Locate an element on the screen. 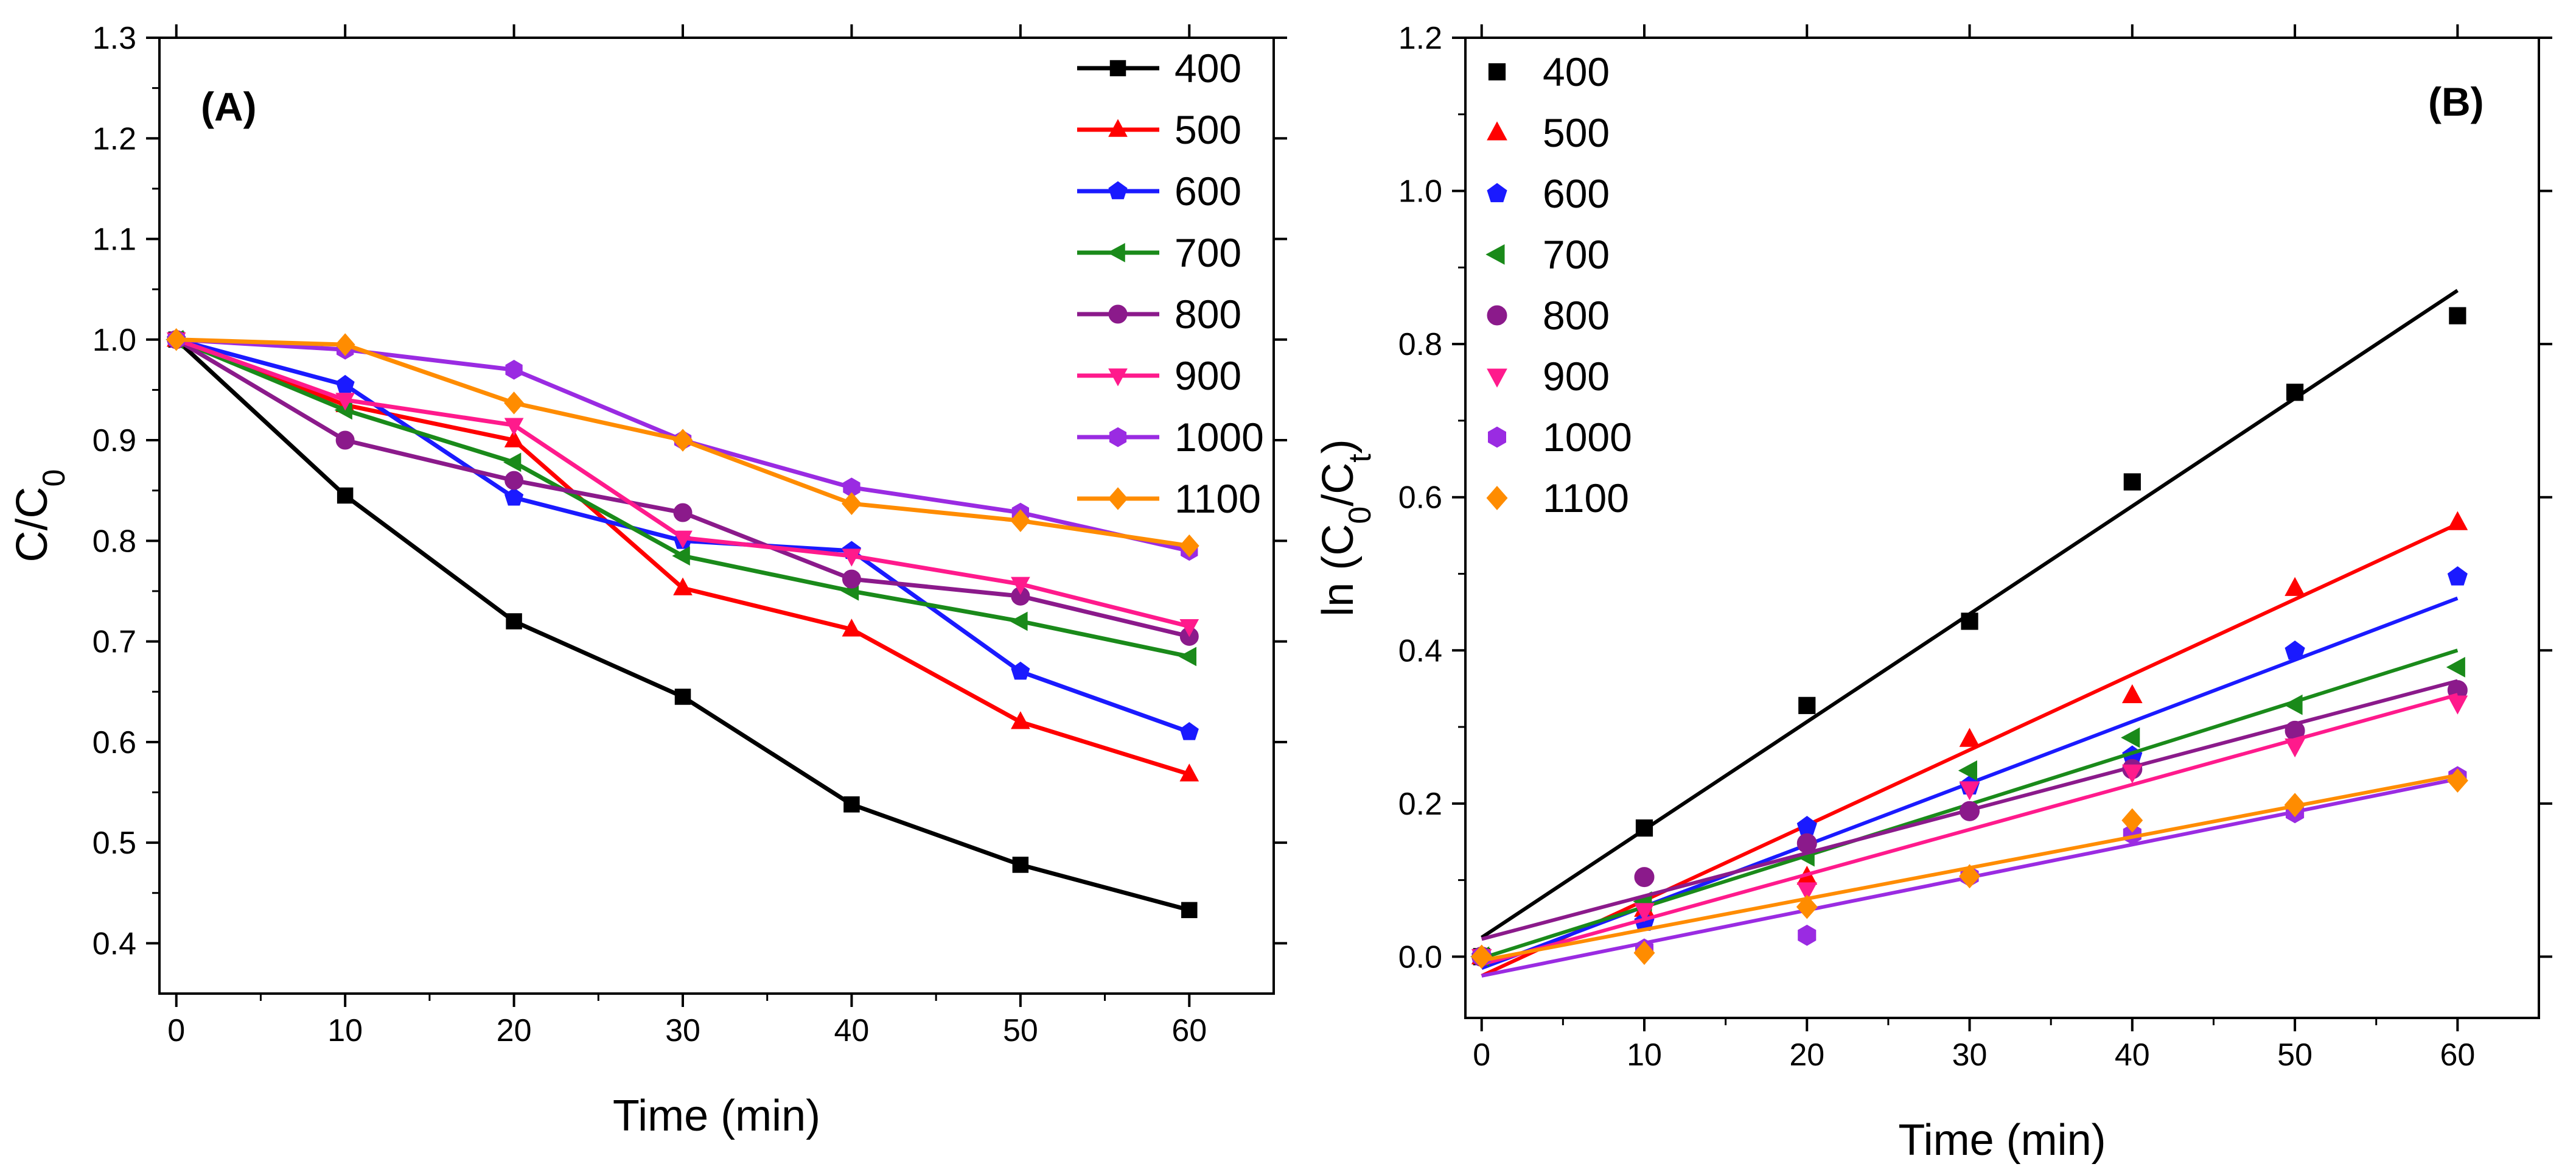  panel-b-y-tick-label: 0.6 is located at coordinates (1420, 498).